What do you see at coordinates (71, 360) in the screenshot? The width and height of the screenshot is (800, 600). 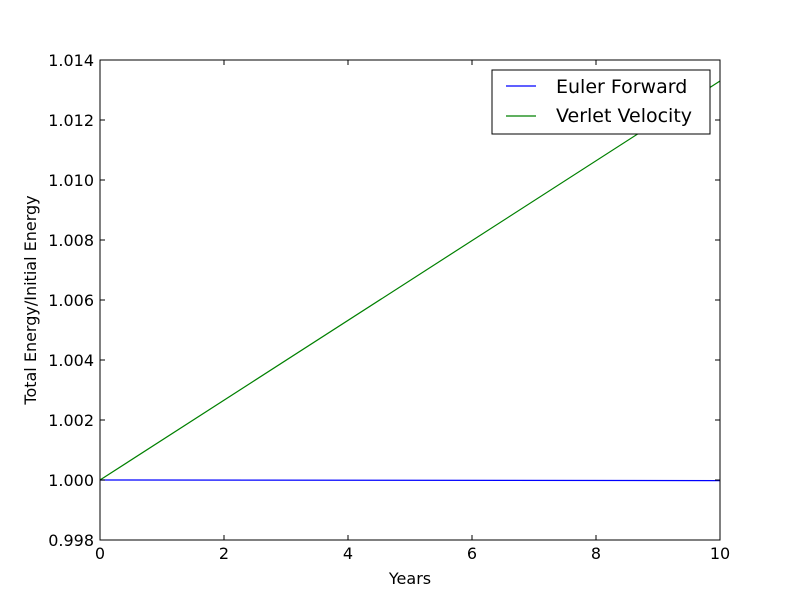 I see `y-tick-label: 1.004` at bounding box center [71, 360].